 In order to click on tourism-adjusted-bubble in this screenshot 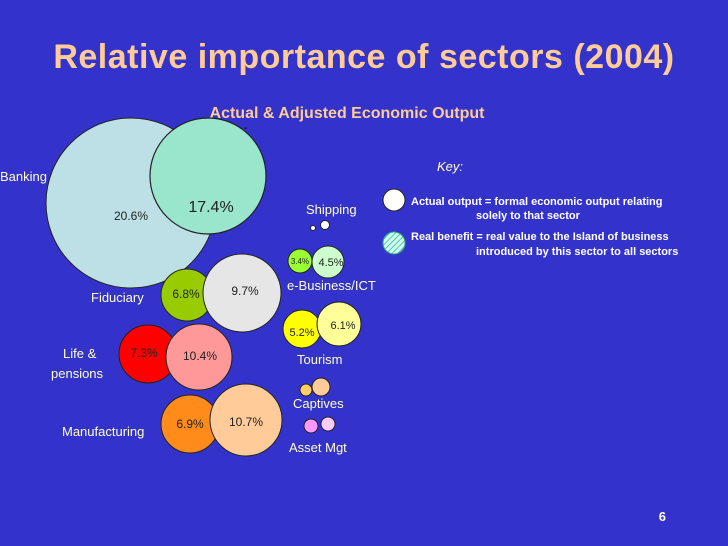, I will do `click(339, 324)`.